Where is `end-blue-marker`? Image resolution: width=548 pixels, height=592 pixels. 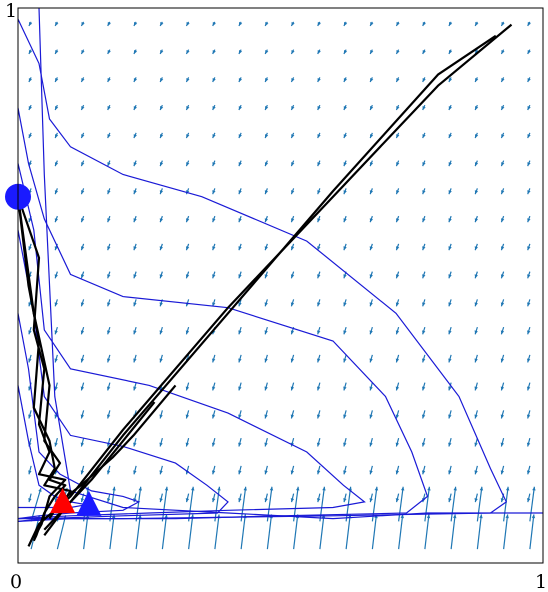
end-blue-marker is located at coordinates (89, 503).